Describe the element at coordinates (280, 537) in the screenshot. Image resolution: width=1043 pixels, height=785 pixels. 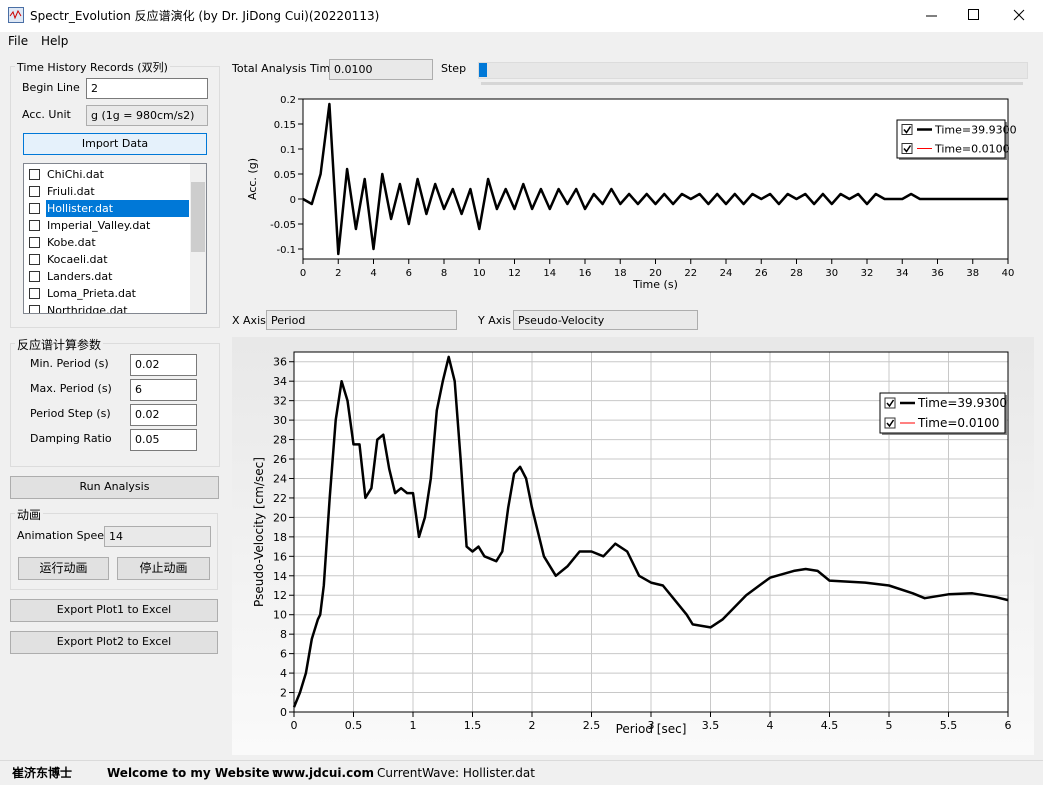
I see `y-tick-label: 18` at that location.